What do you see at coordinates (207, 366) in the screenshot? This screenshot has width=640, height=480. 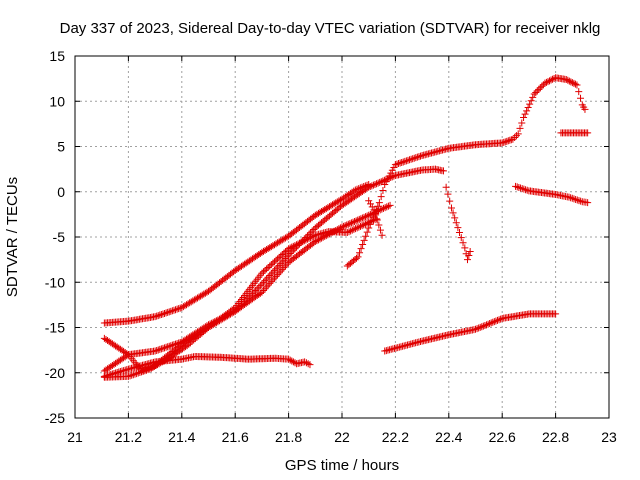 I see `series-track-e` at bounding box center [207, 366].